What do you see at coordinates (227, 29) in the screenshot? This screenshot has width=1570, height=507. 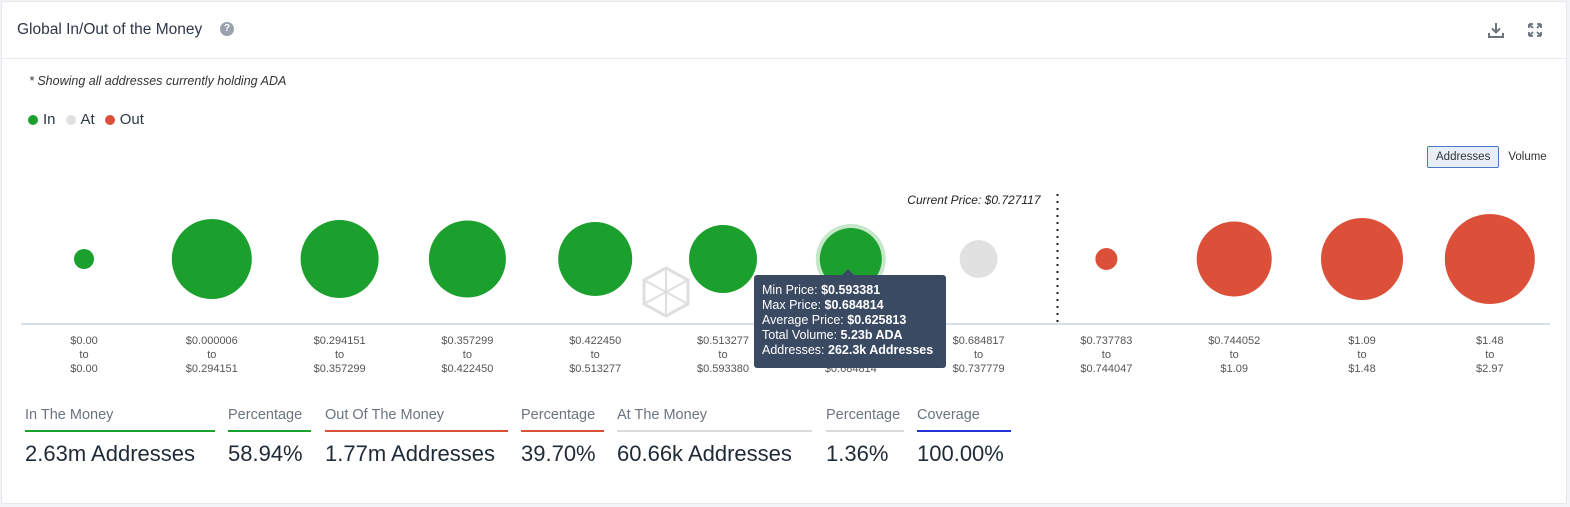 I see `question-circle-icon: ?` at bounding box center [227, 29].